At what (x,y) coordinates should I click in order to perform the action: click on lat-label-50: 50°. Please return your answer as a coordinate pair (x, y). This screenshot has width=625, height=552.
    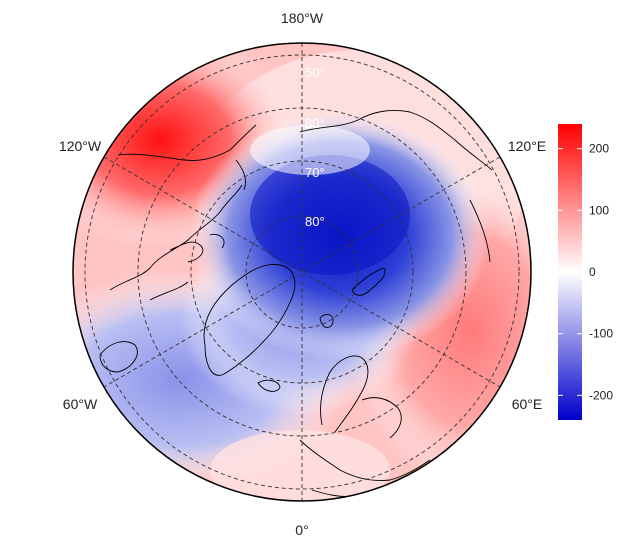
    Looking at the image, I should click on (315, 72).